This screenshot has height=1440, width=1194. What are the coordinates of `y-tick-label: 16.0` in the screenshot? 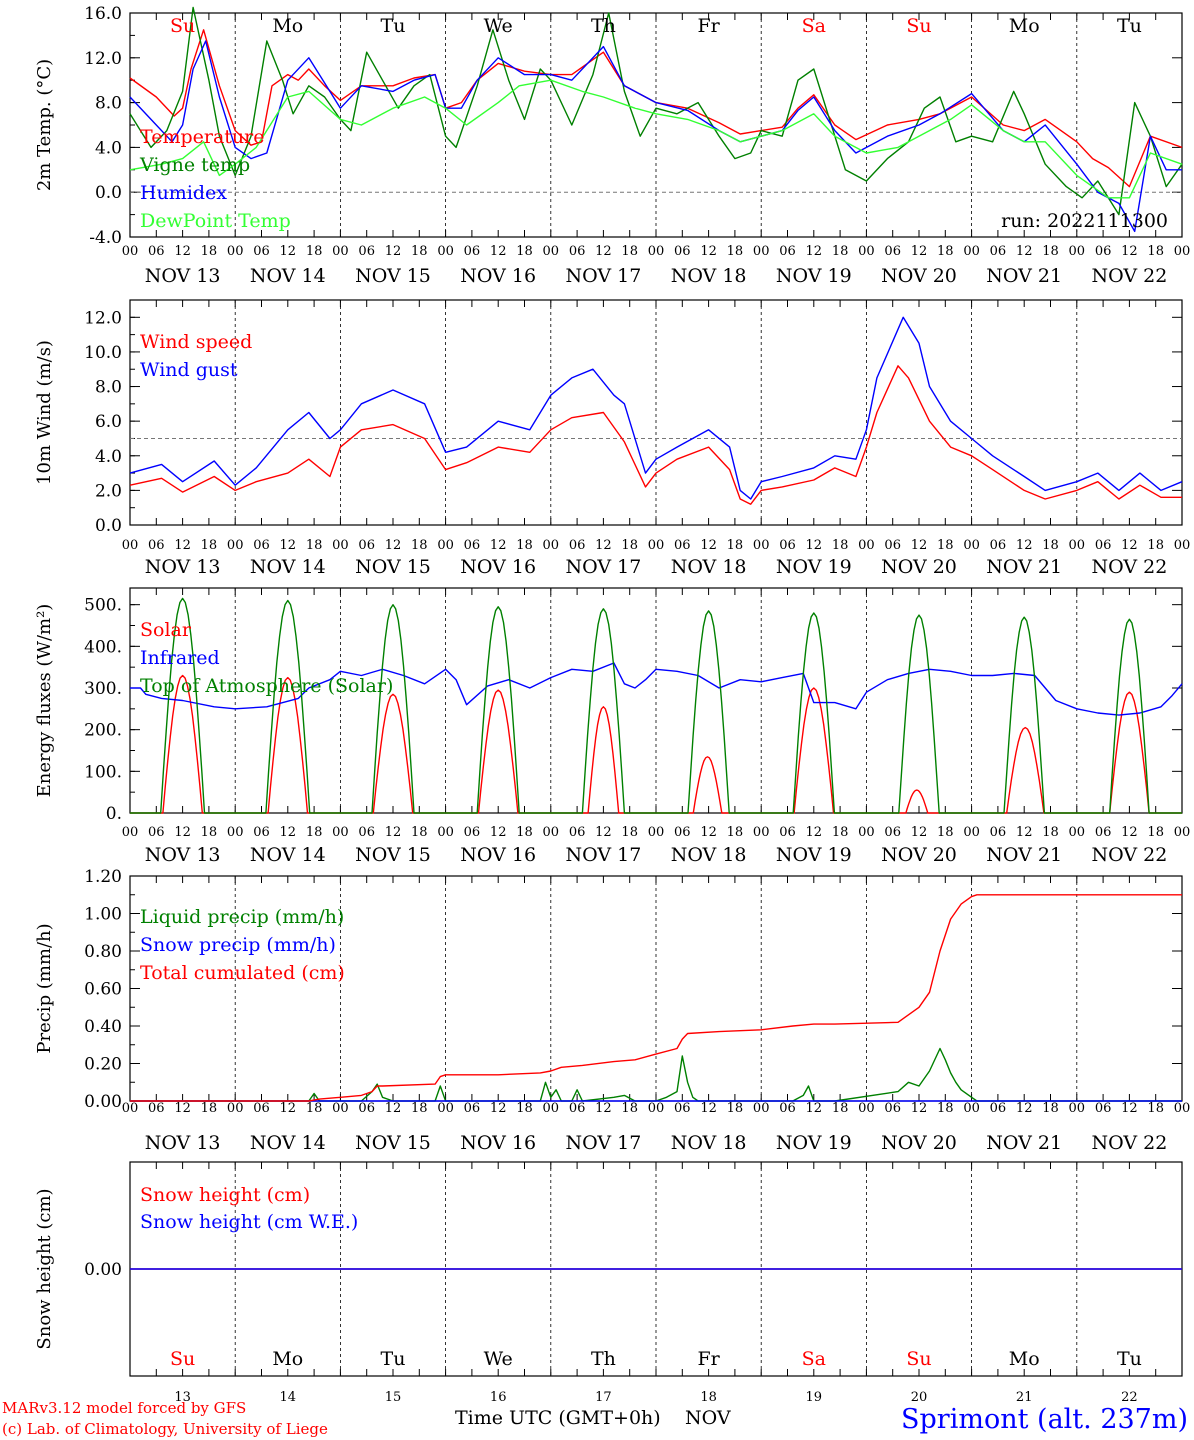 It's located at (103, 14).